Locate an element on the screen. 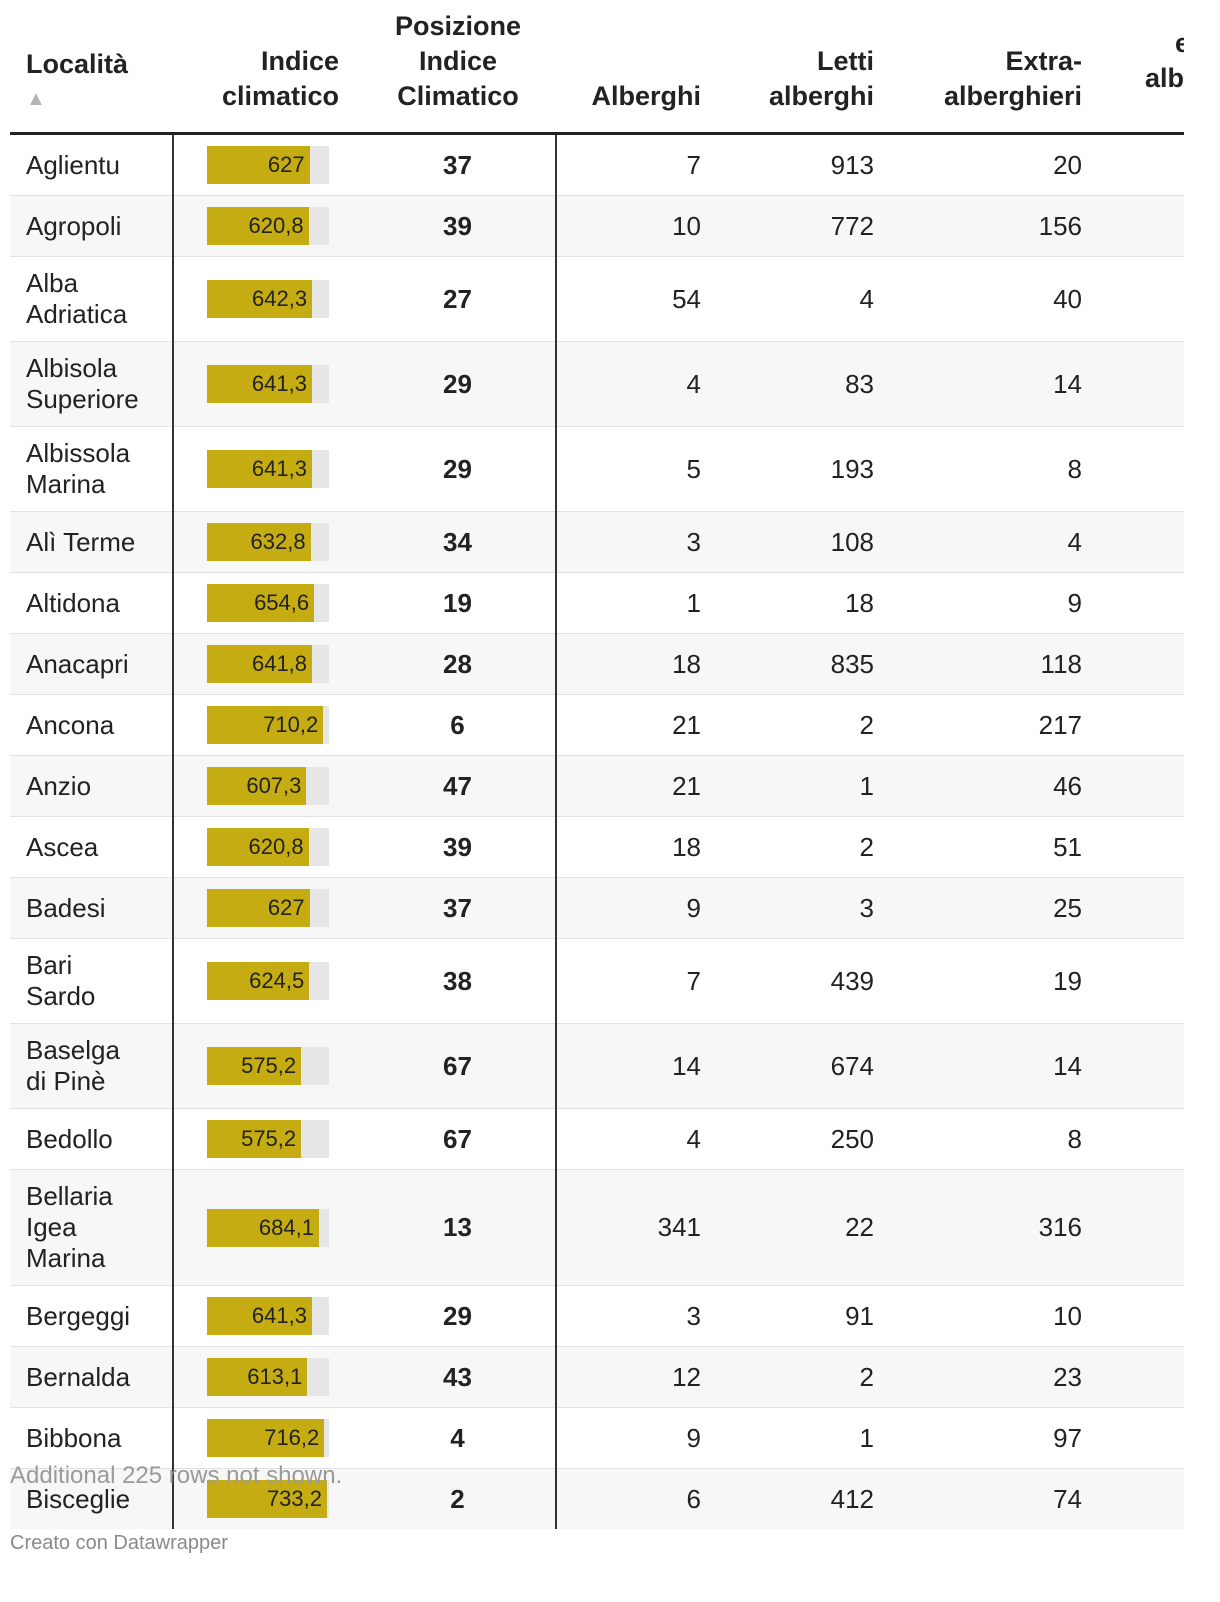 The height and width of the screenshot is (1602, 1220). table-row: Bisceglie 733,2 2 6 412 74 is located at coordinates (597, 1498).